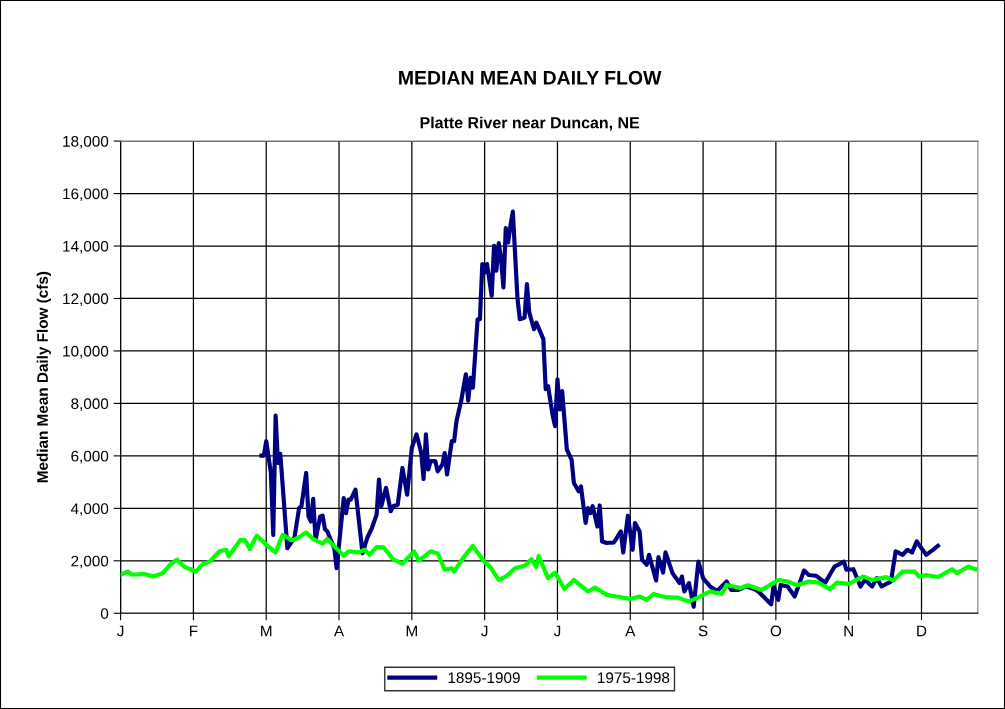 This screenshot has height=709, width=1005. Describe the element at coordinates (703, 631) in the screenshot. I see `x-tick-label: S` at that location.